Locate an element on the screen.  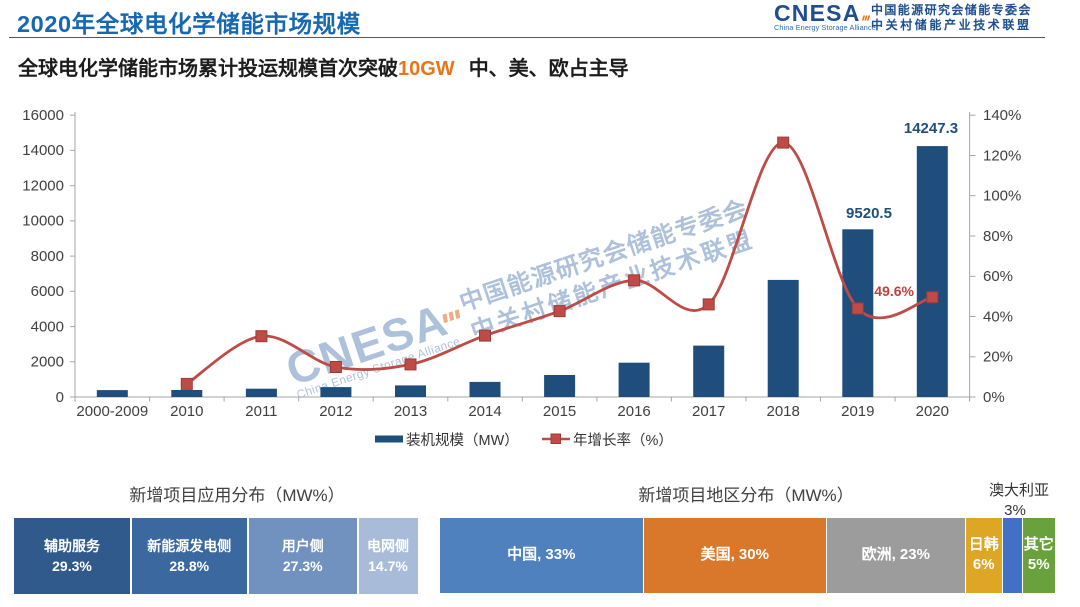
svg-text: 2016 is located at coordinates (633, 411).